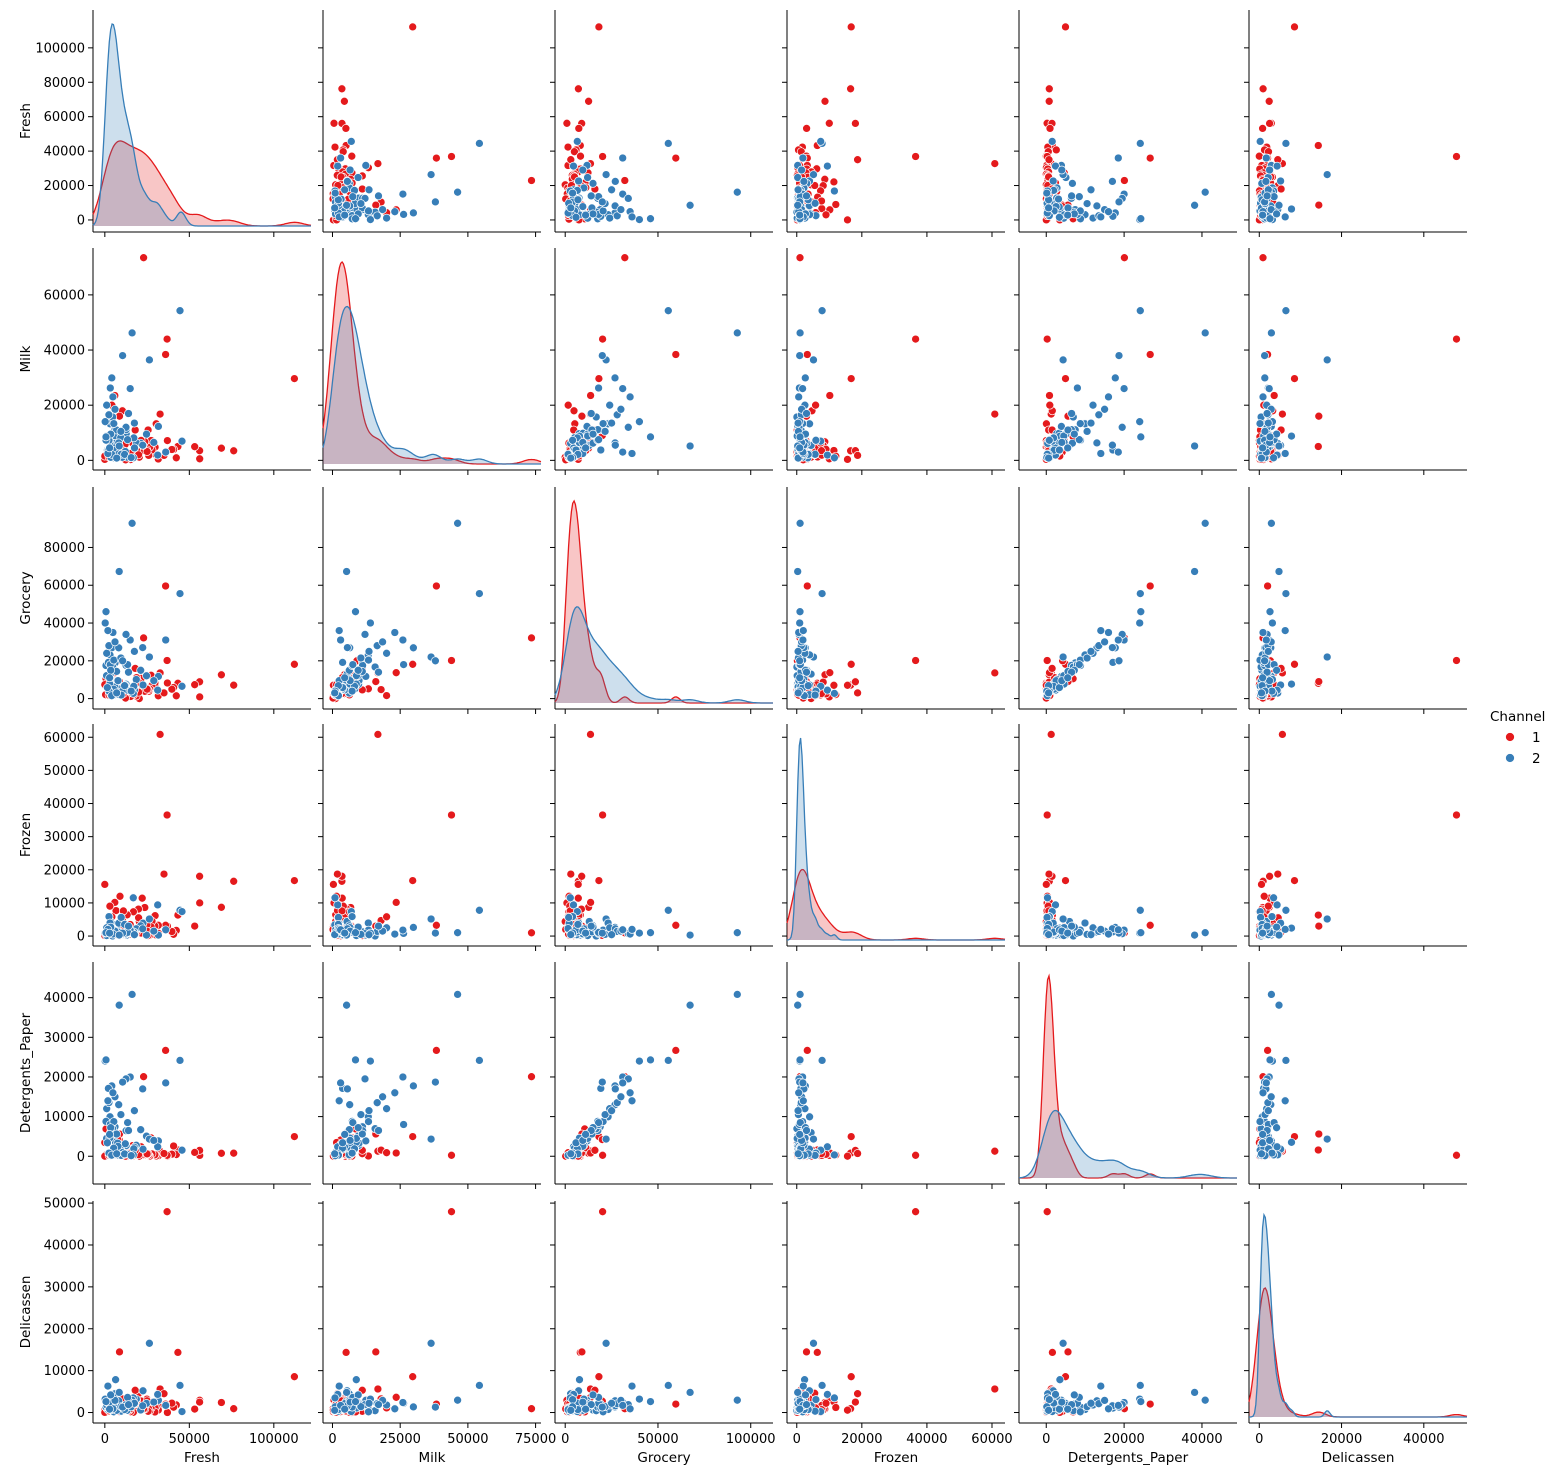 Image resolution: width=1558 pixels, height=1476 pixels. Describe the element at coordinates (1355, 837) in the screenshot. I see `panel-Frozen-vs-Delicassen` at that location.